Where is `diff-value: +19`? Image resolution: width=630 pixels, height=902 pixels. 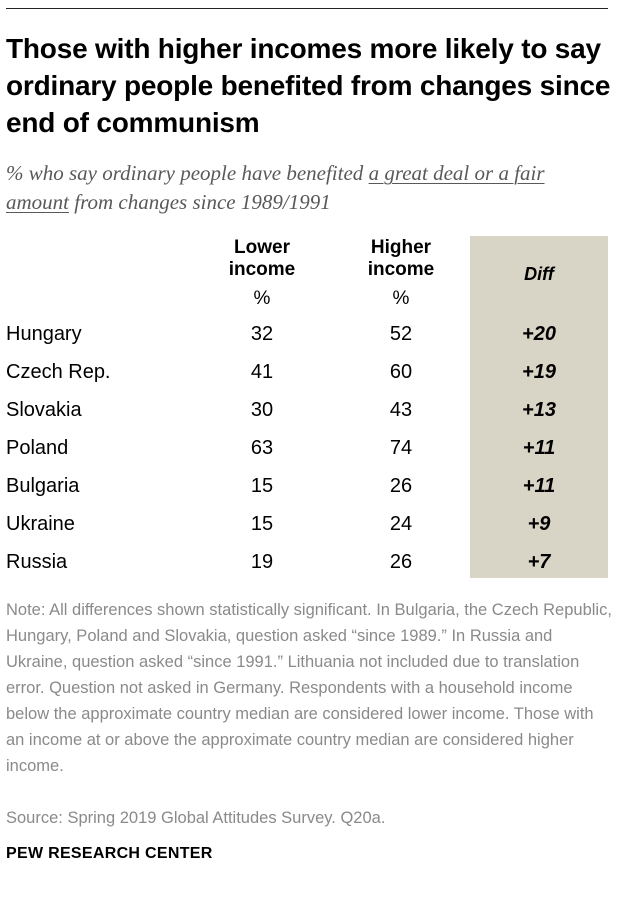
diff-value: +19 is located at coordinates (539, 372).